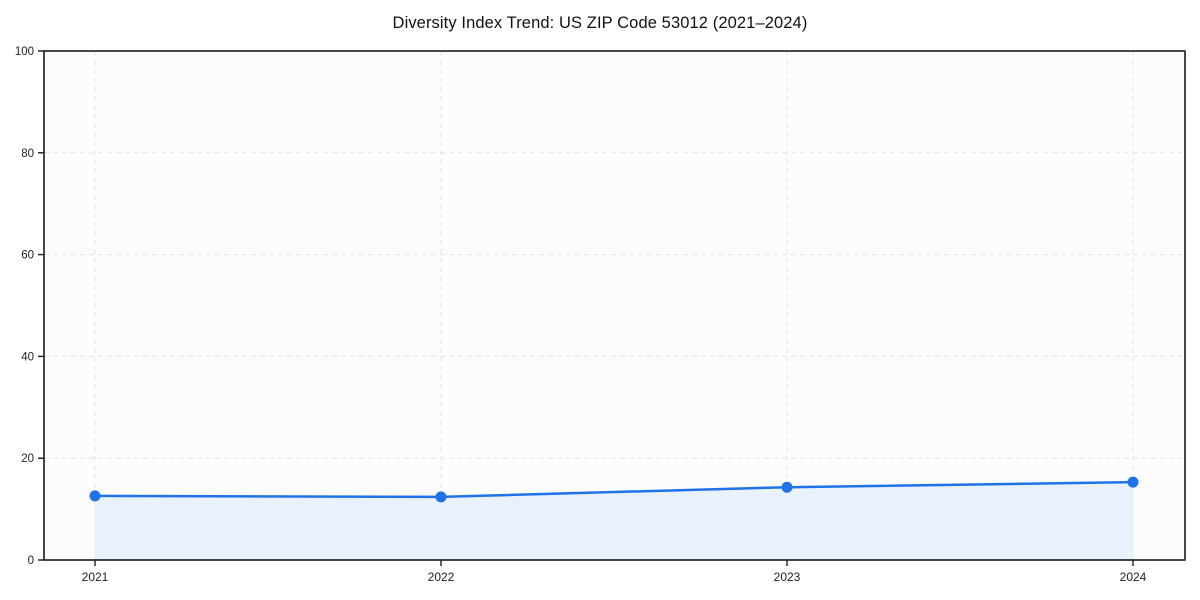  What do you see at coordinates (27, 459) in the screenshot?
I see `y-tick-label: 20` at bounding box center [27, 459].